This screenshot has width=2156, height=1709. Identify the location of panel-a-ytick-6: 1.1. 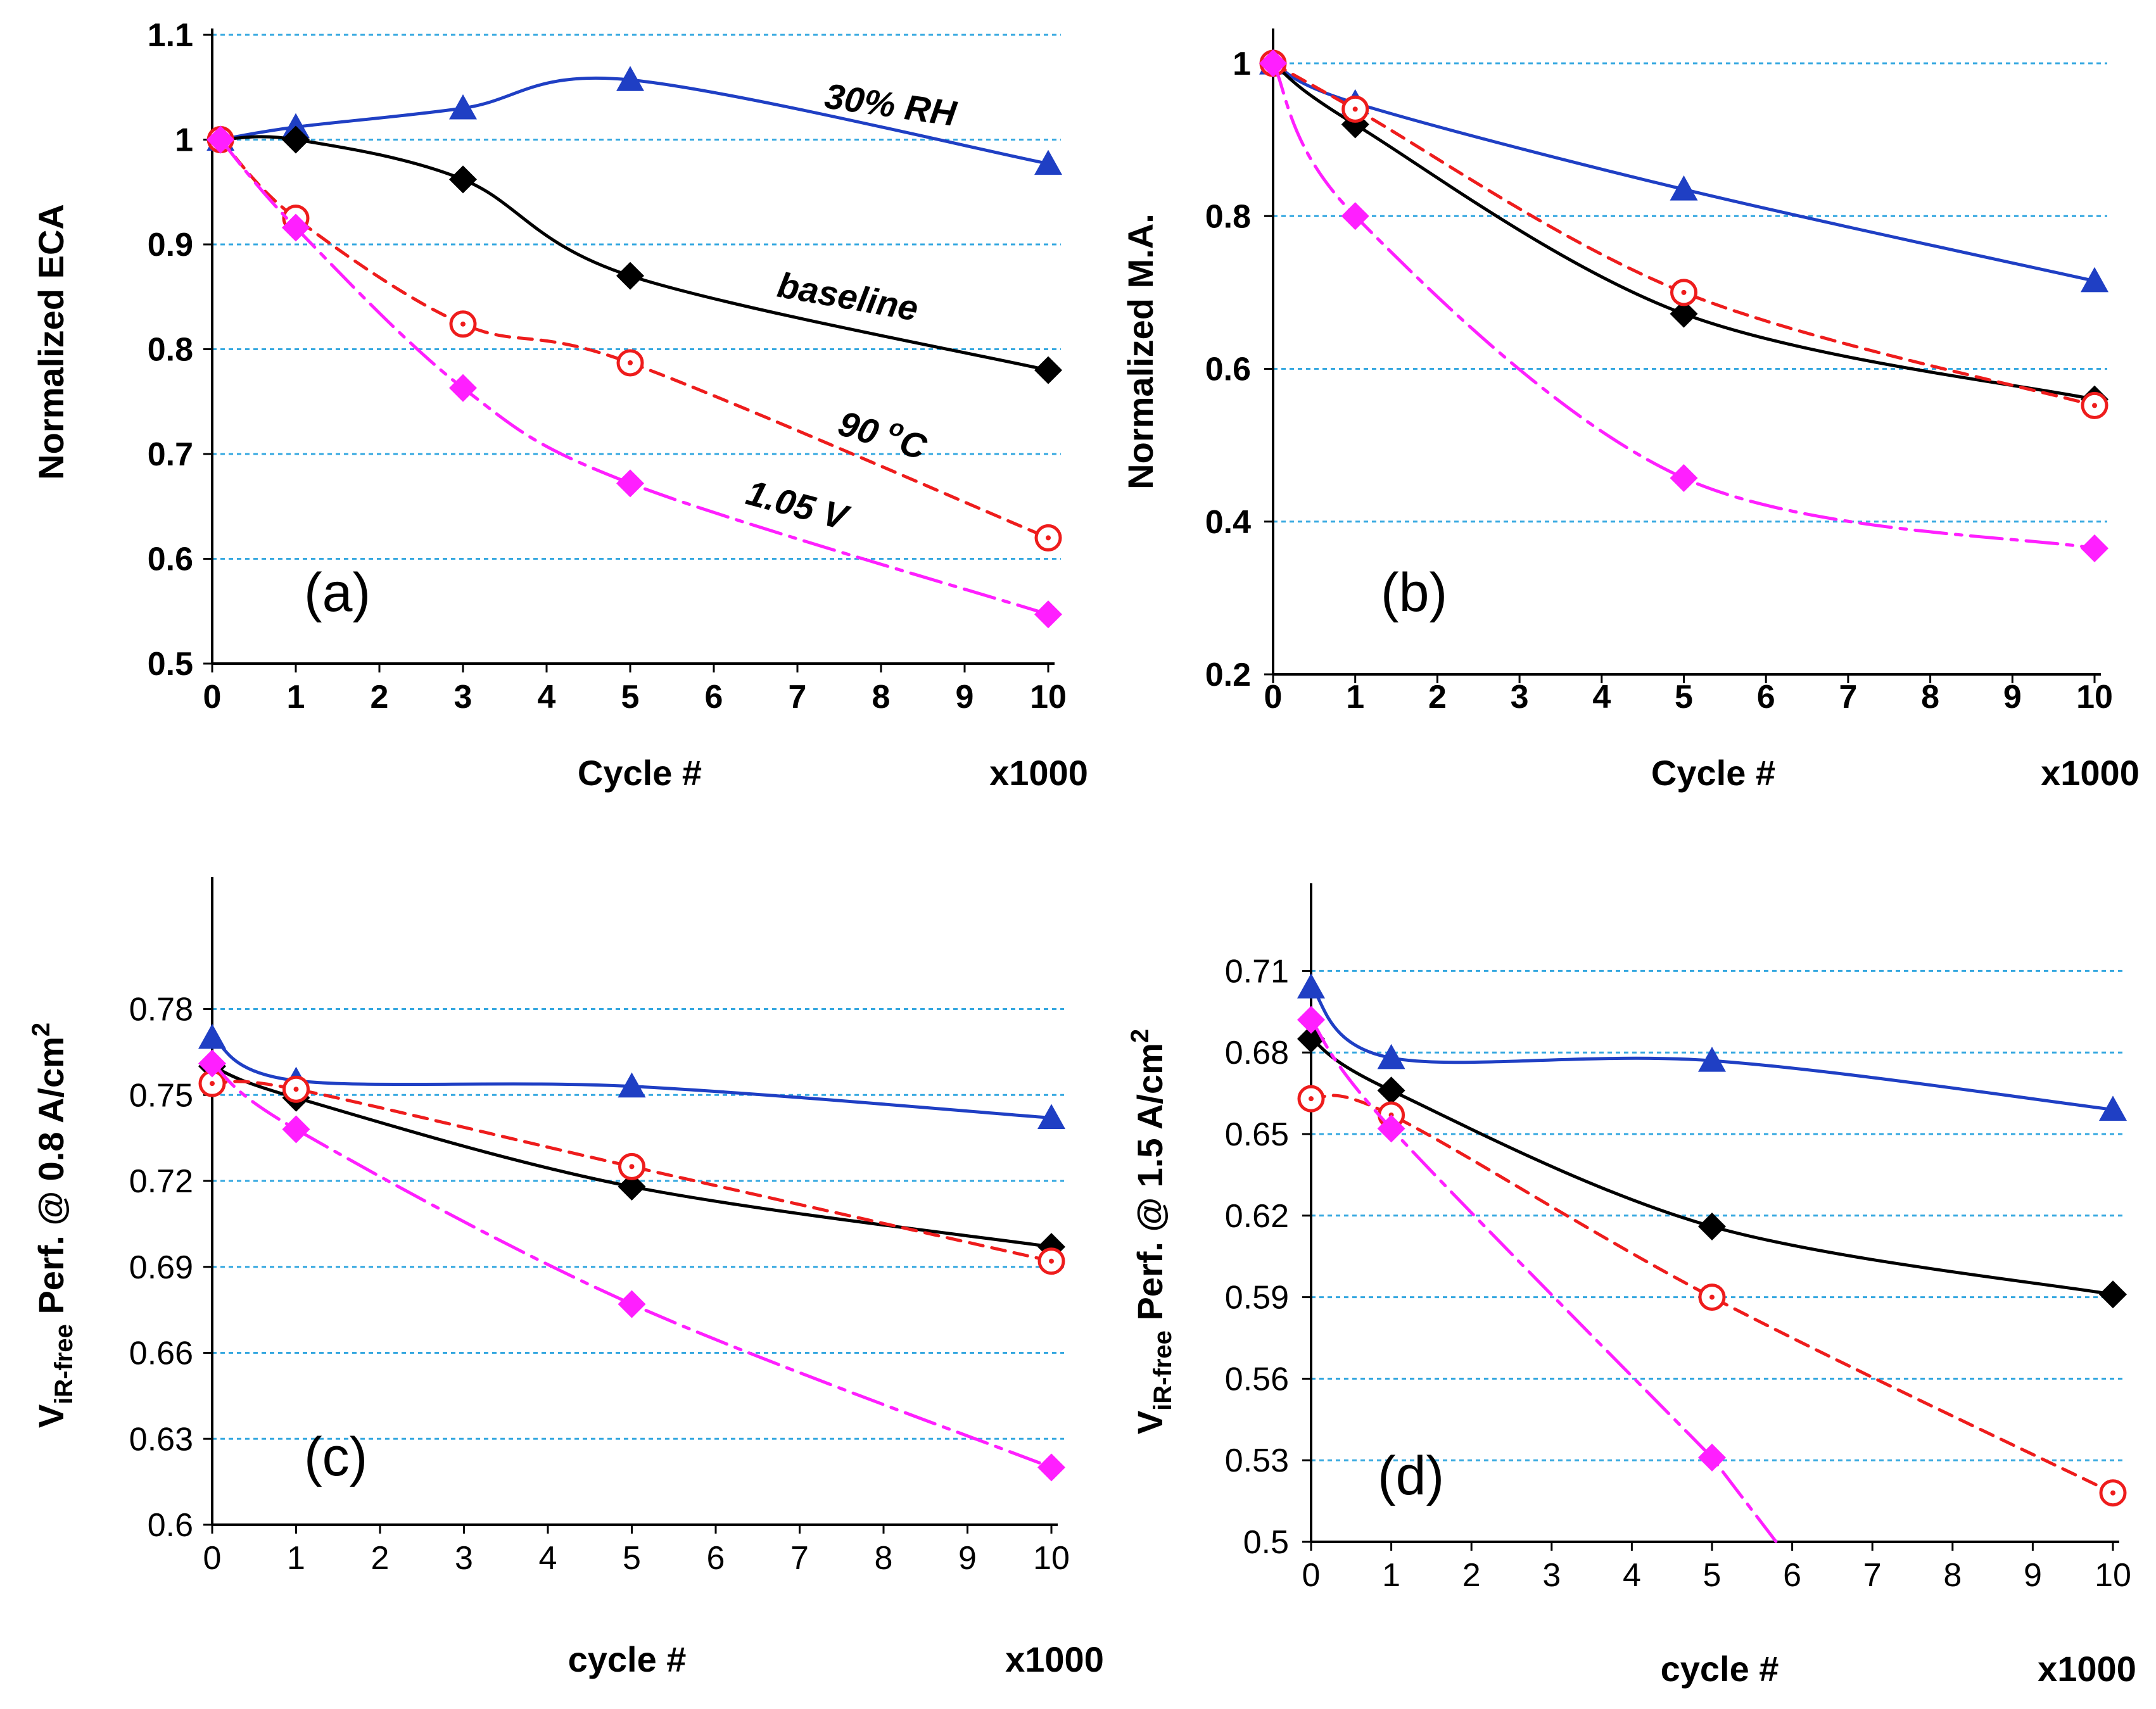
(170, 35).